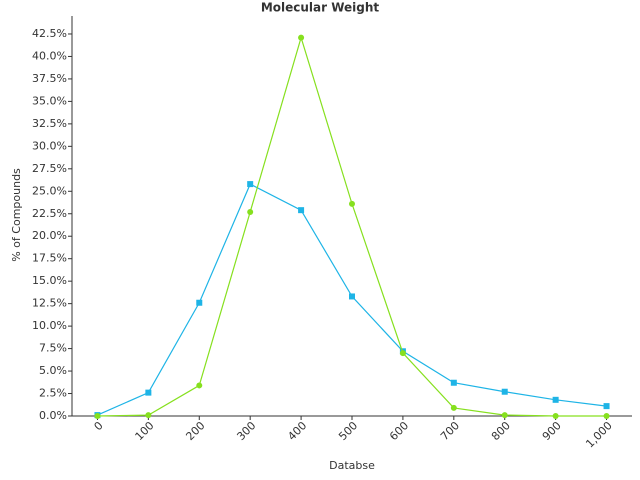 Image resolution: width=640 pixels, height=480 pixels. What do you see at coordinates (53, 370) in the screenshot?
I see `y-tick-label: 5.0%` at bounding box center [53, 370].